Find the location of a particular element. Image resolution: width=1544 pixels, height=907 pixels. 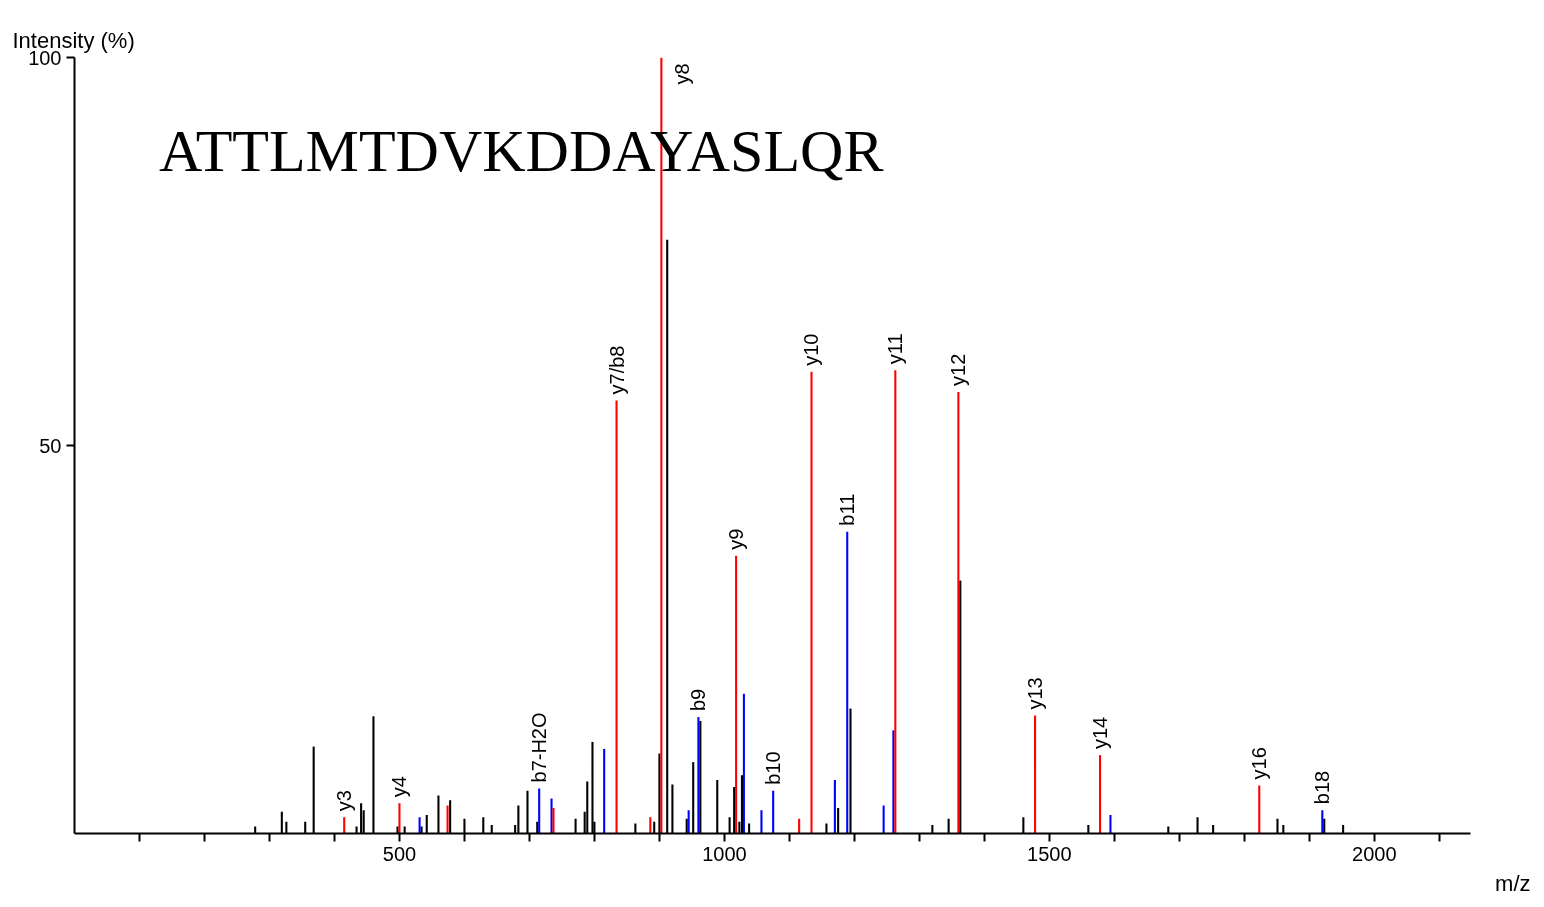

x-tick-label: 2000 is located at coordinates (1374, 853).